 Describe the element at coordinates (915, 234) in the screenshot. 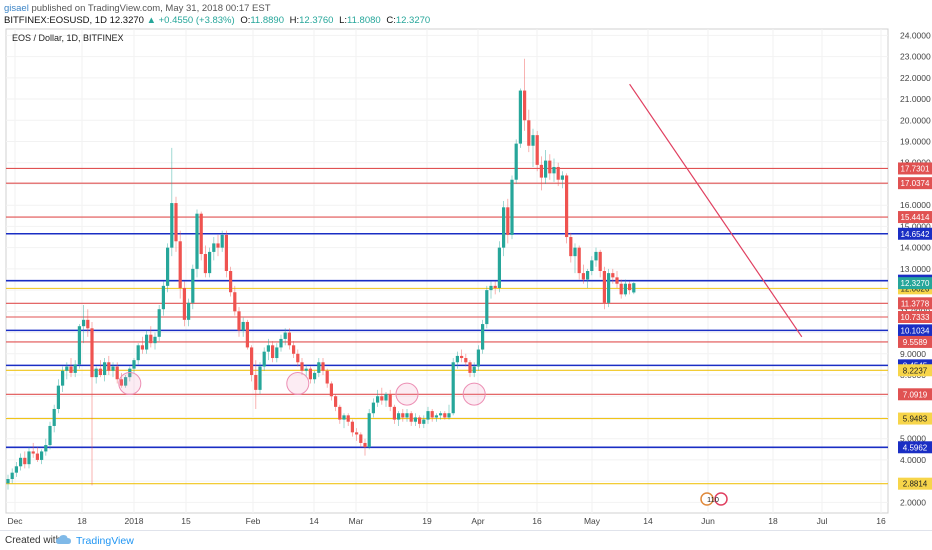

I see `price-label: 14.6542` at that location.